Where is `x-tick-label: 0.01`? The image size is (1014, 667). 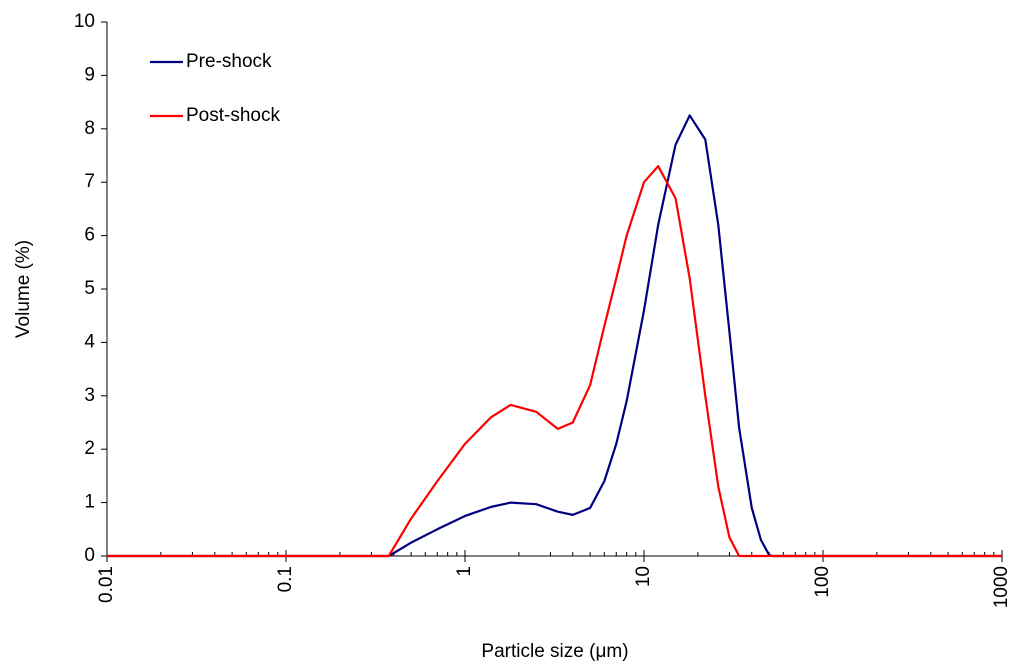 x-tick-label: 0.01 is located at coordinates (106, 584).